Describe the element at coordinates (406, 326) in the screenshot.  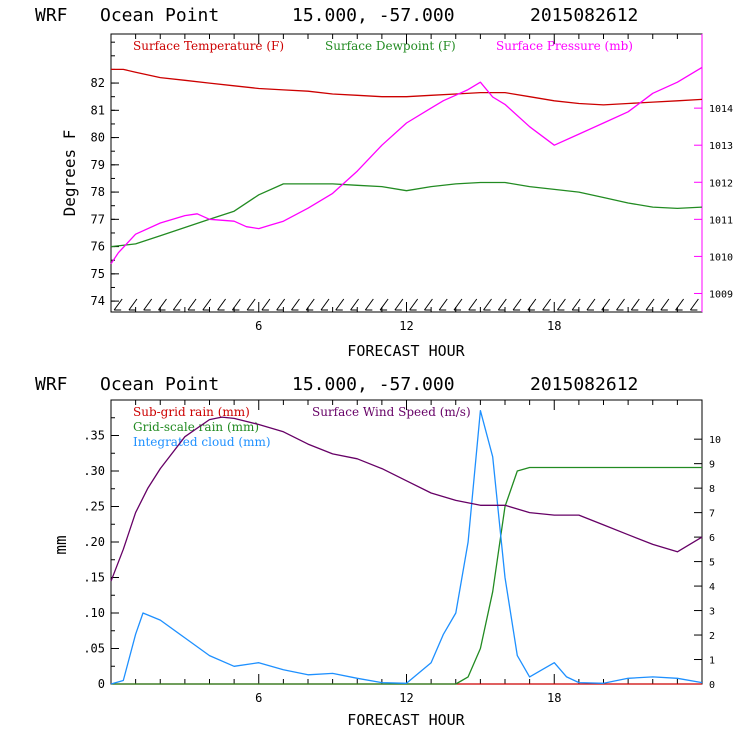
I see `x-tick-label: 12` at that location.